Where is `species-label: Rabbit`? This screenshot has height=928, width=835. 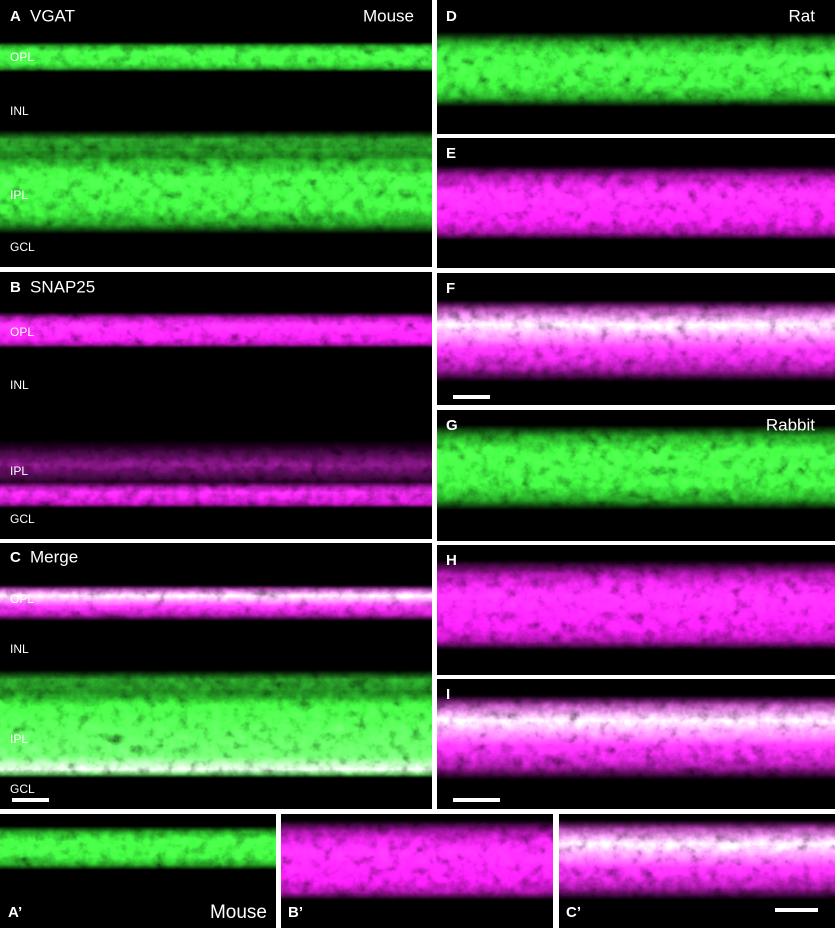
species-label: Rabbit is located at coordinates (790, 424).